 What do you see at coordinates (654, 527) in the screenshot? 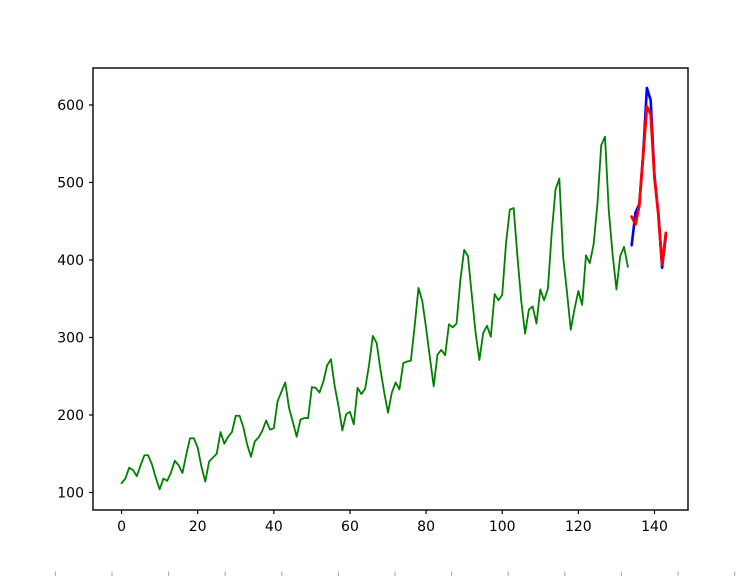
I see `x-tick-label: 140` at bounding box center [654, 527].